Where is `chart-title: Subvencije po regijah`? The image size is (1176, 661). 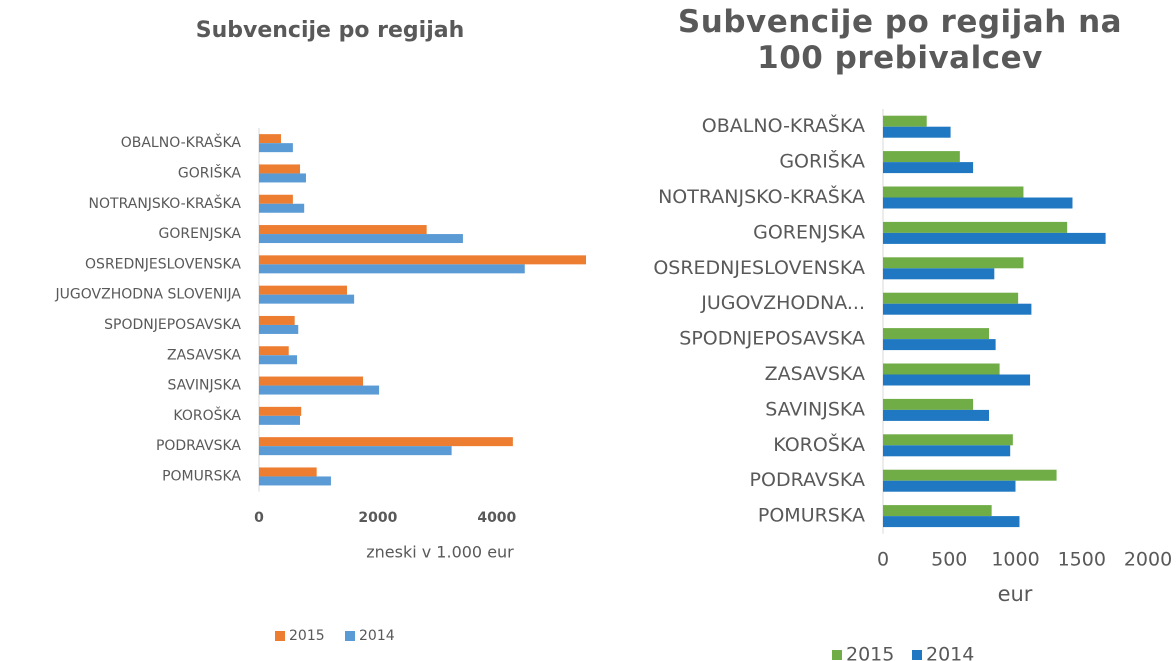
chart-title: Subvencije po regijah is located at coordinates (330, 30).